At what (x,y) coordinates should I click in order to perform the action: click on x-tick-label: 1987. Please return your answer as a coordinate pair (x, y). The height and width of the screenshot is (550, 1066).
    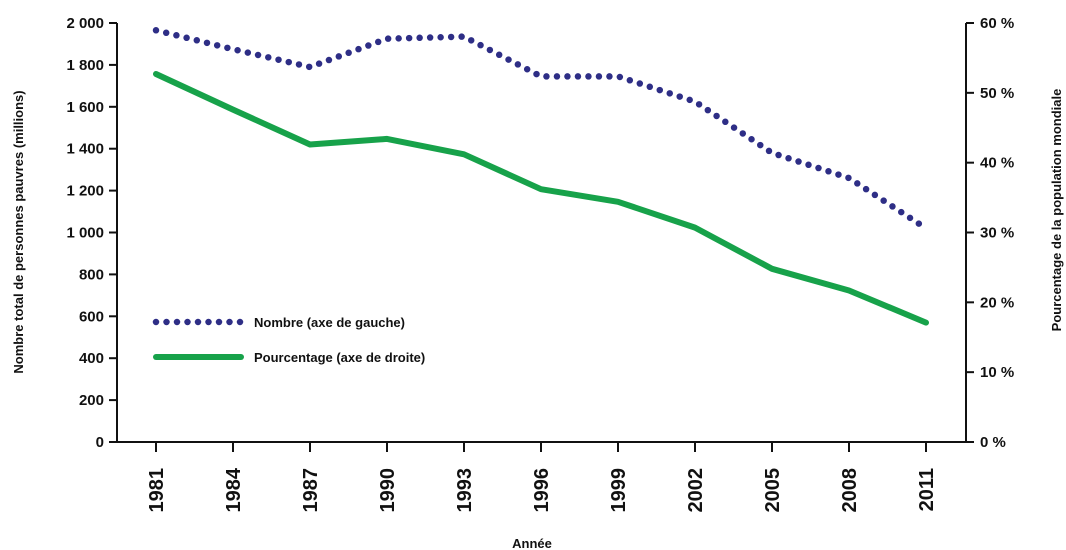
    Looking at the image, I should click on (311, 490).